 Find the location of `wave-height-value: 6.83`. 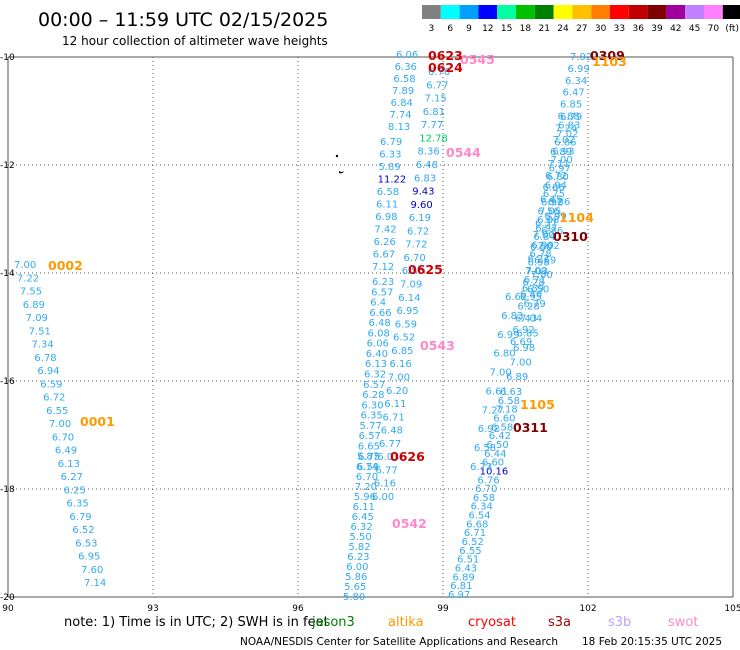

wave-height-value: 6.83 is located at coordinates (512, 316).